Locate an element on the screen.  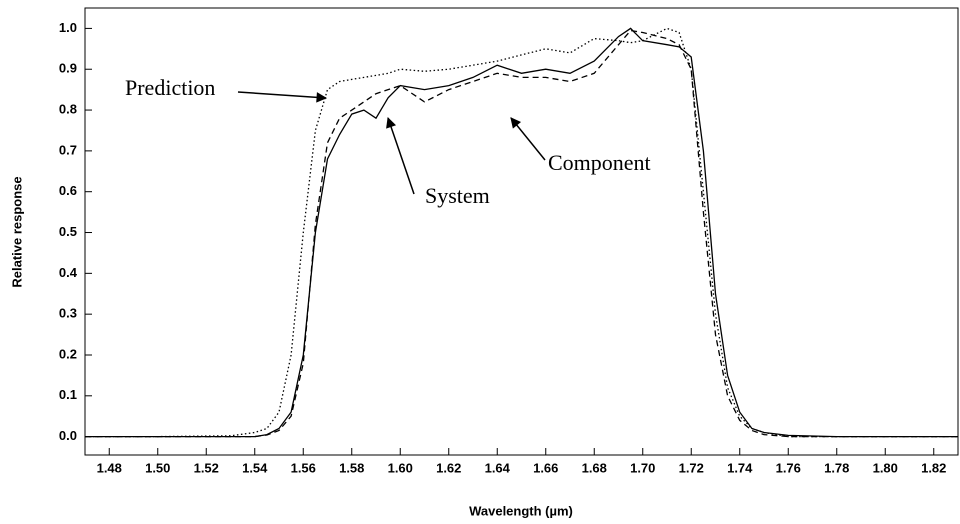
y-tick-label: 0.8 is located at coordinates (68, 108).